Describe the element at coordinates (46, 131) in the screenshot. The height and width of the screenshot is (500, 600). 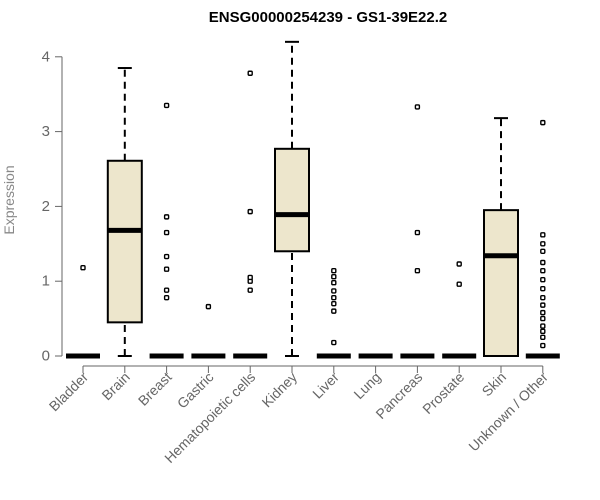
I see `y-tick-label: 3` at that location.